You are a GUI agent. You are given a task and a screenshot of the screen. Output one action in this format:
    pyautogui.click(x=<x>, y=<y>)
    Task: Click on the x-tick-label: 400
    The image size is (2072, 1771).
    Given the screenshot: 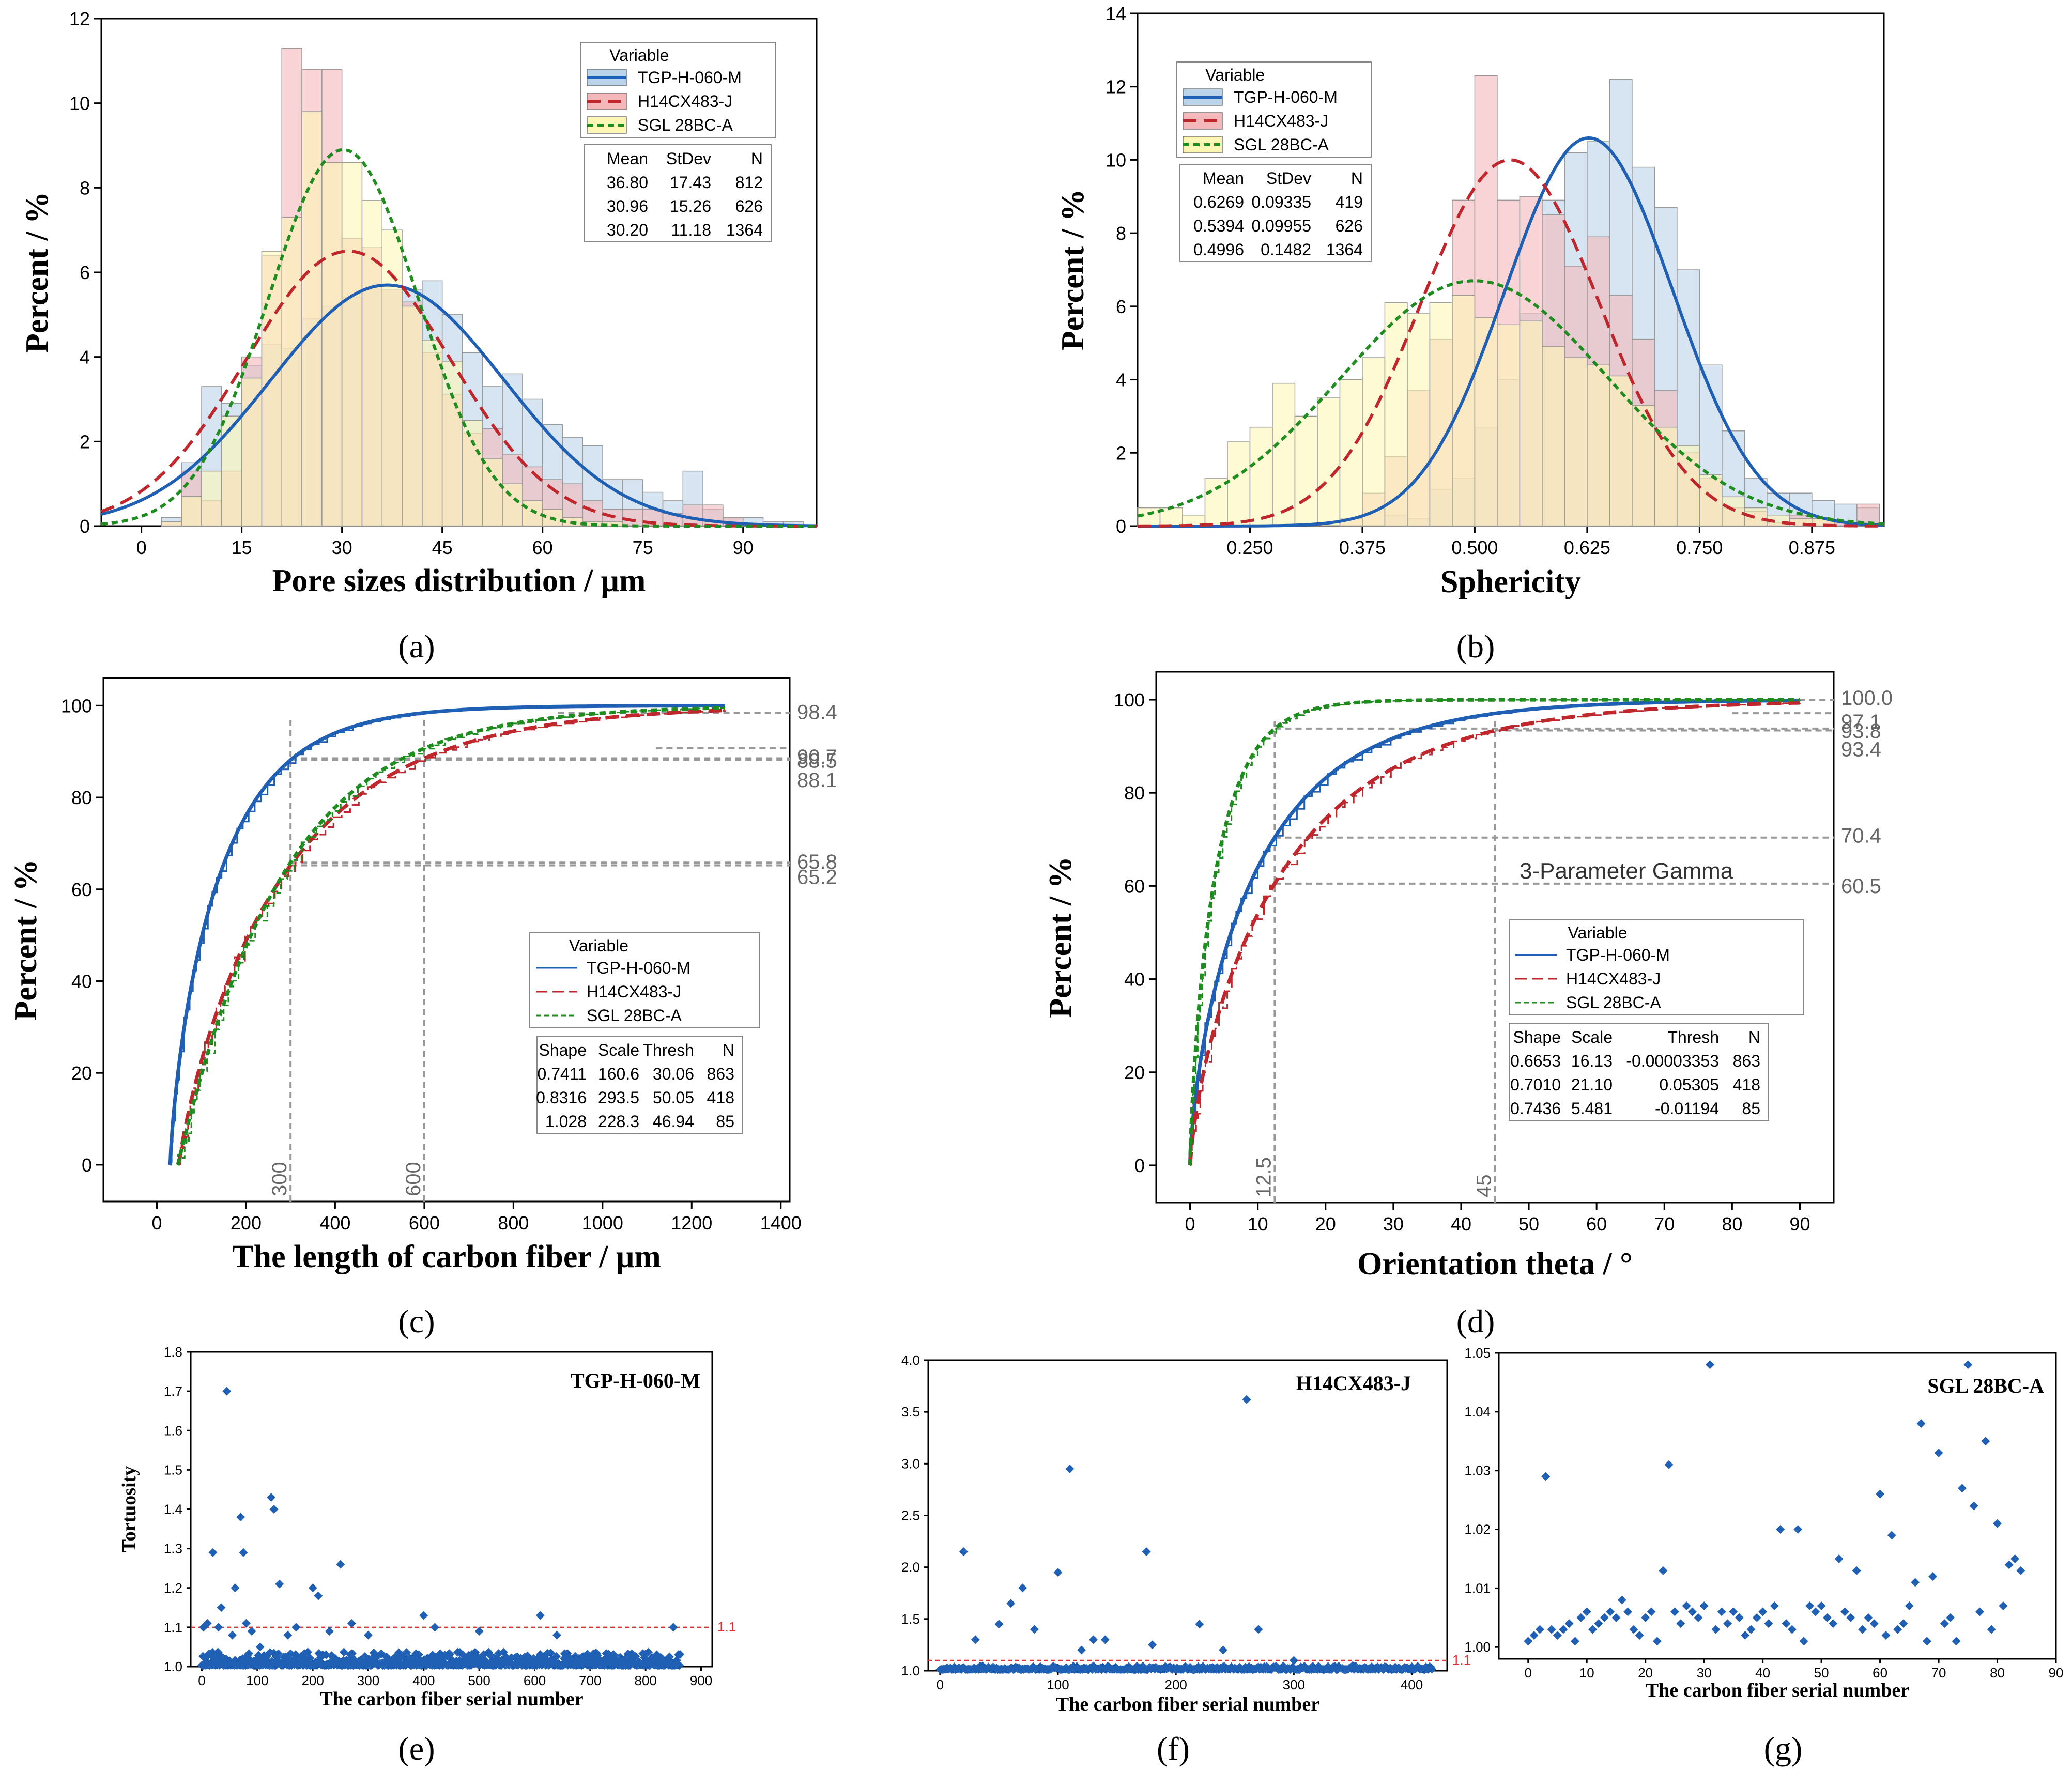 What is the action you would take?
    pyautogui.click(x=334, y=1223)
    